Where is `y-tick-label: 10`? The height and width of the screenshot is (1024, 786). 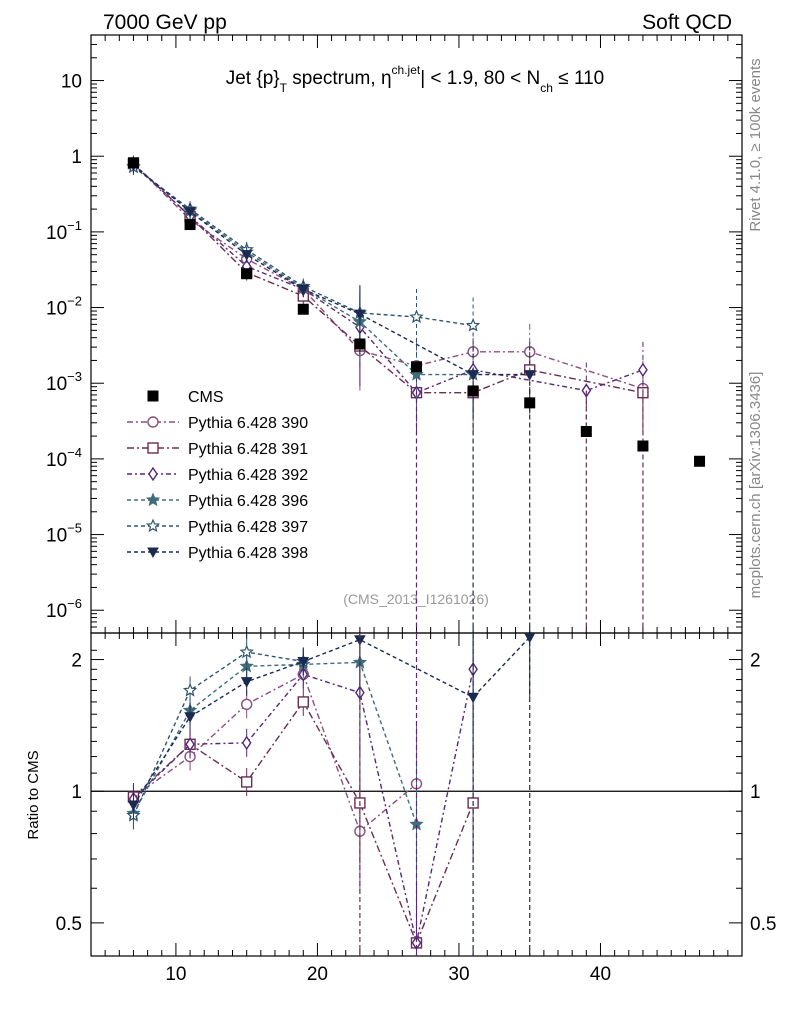 y-tick-label: 10 is located at coordinates (71, 82).